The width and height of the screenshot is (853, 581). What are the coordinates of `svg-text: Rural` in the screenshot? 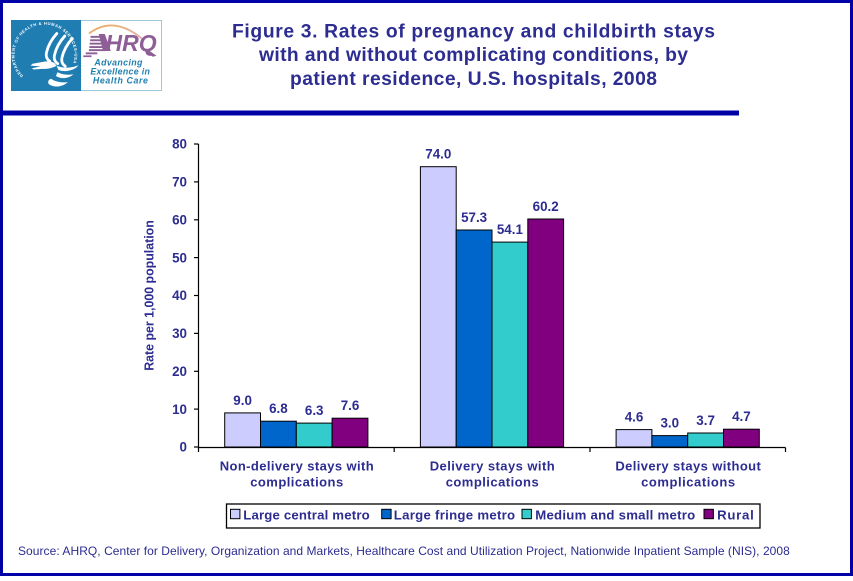 It's located at (735, 514).